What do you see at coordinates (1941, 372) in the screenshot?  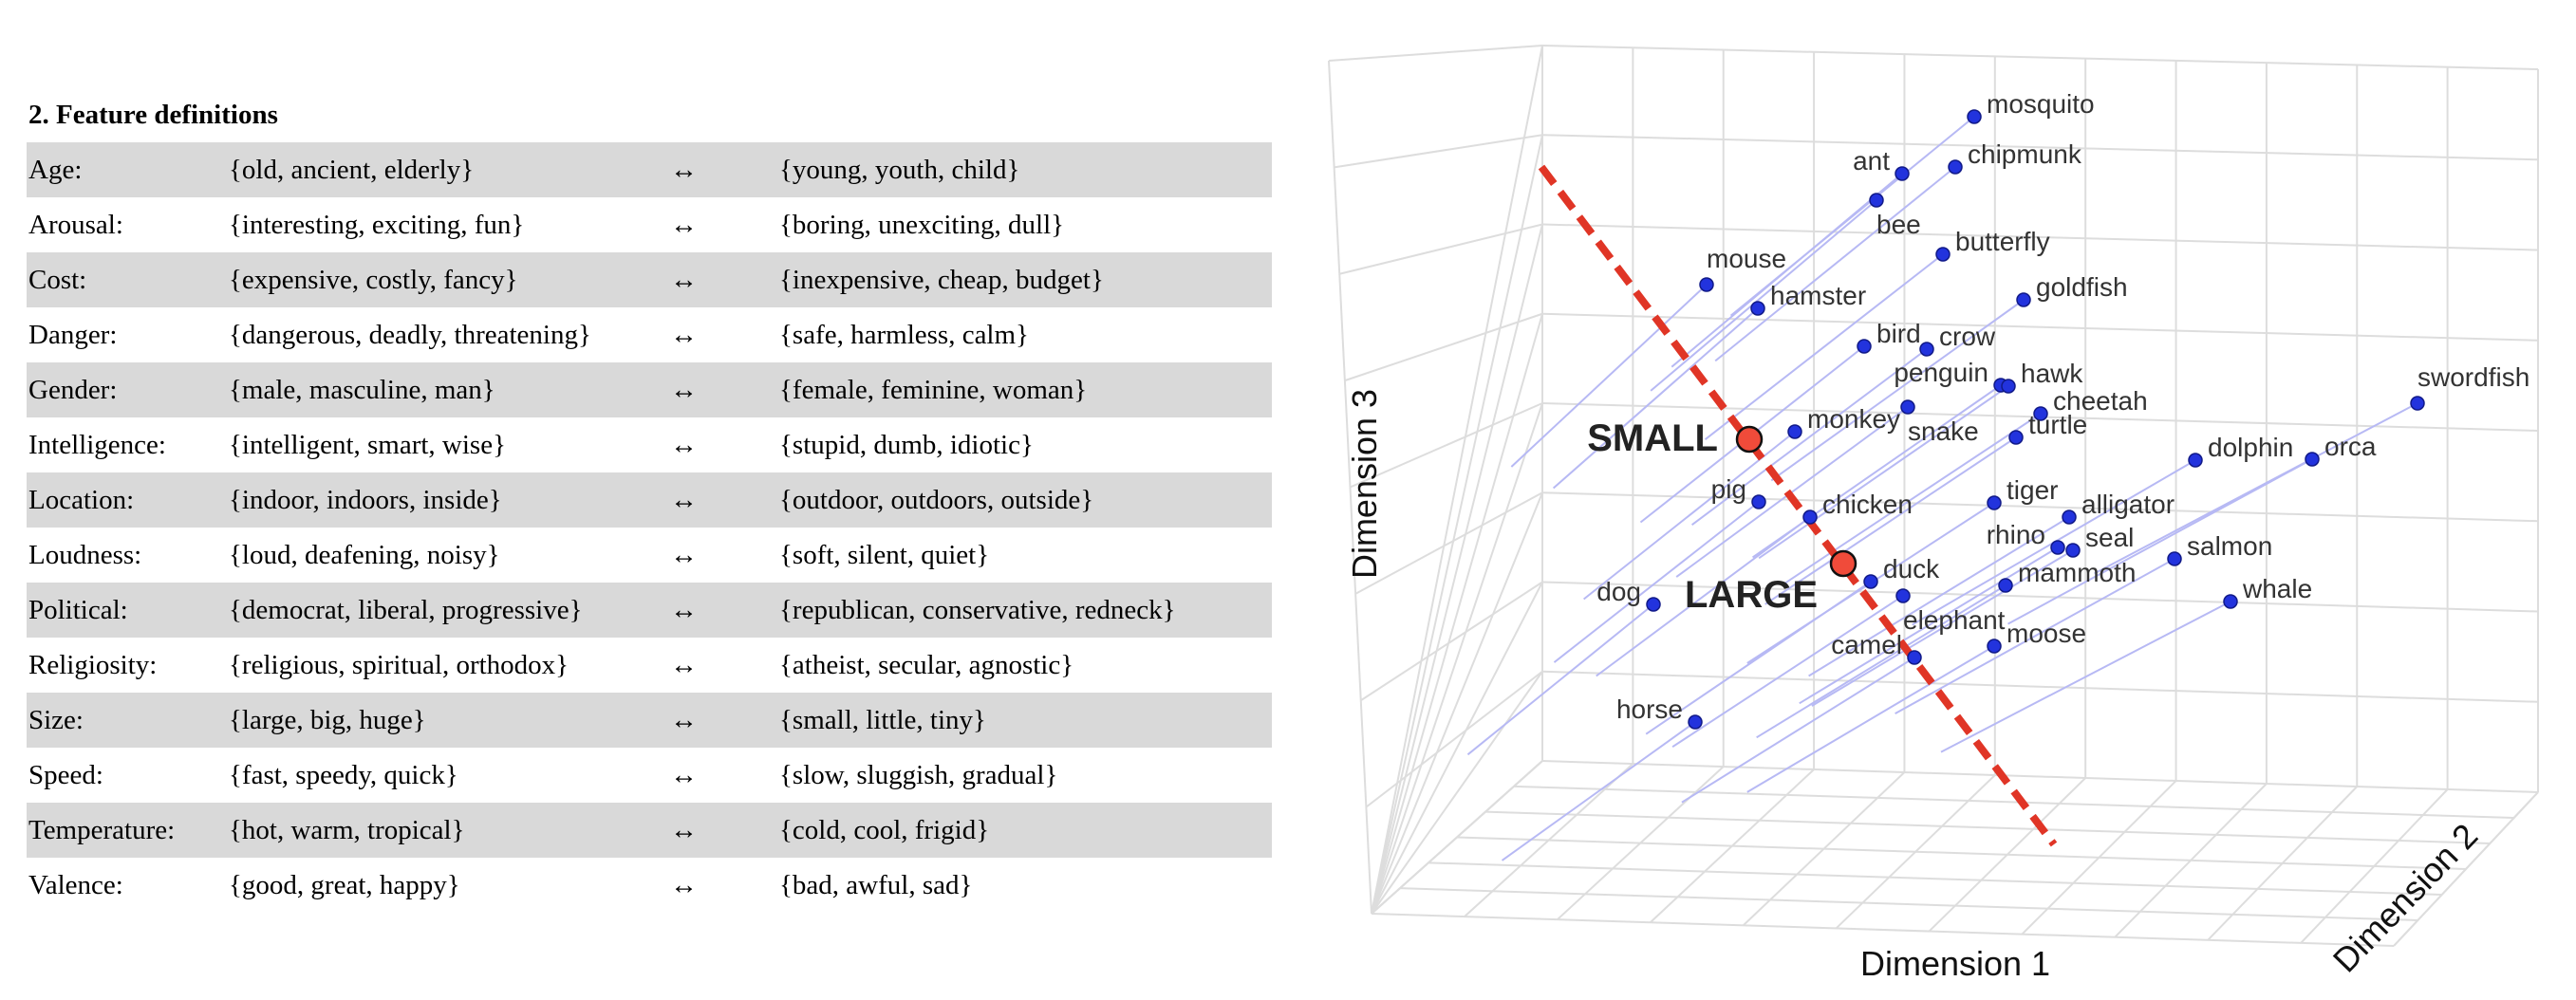 I see `point-label: penguin` at bounding box center [1941, 372].